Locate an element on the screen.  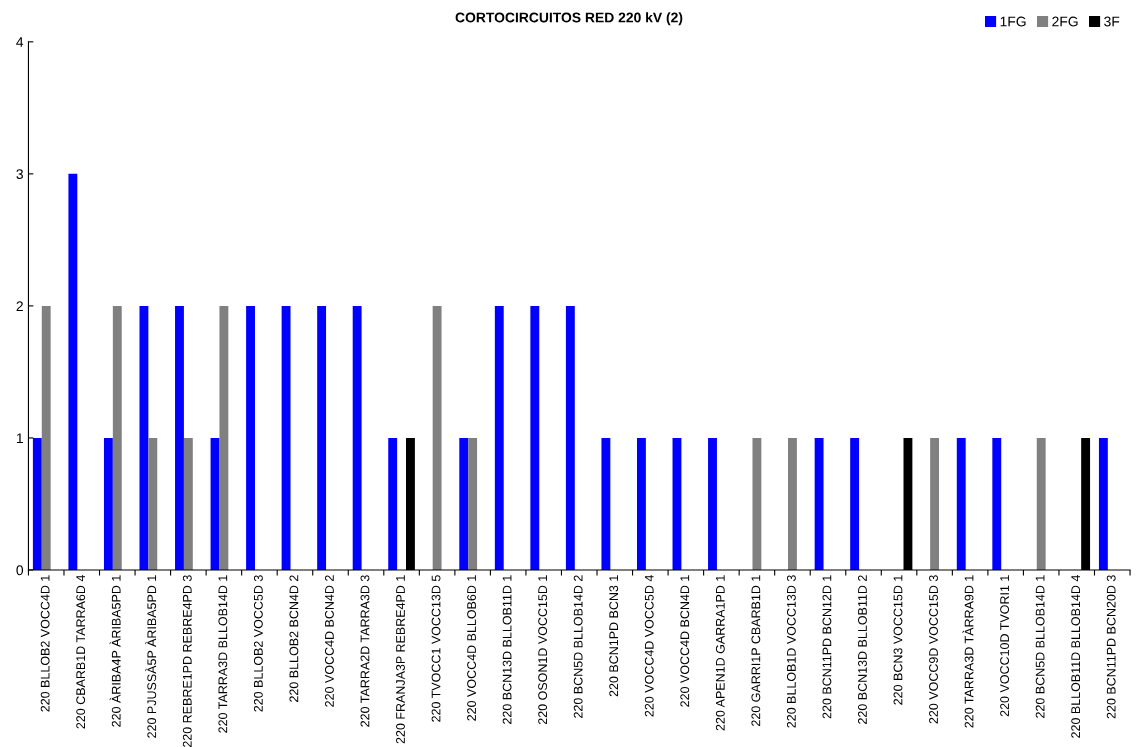
x-tick-label: 220 CBARB1D TARRA6D 4 is located at coordinates (81, 652).